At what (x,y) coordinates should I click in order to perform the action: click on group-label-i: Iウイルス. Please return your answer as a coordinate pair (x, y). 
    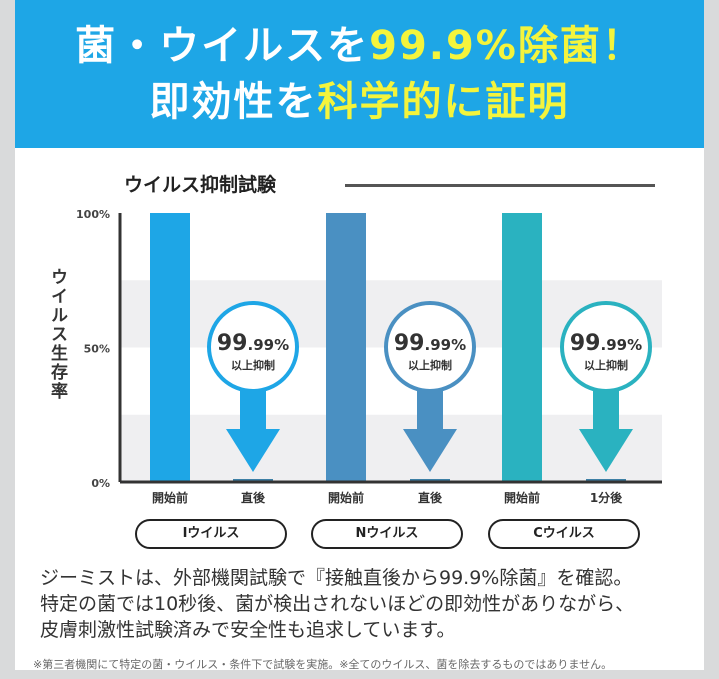
    Looking at the image, I should click on (211, 534).